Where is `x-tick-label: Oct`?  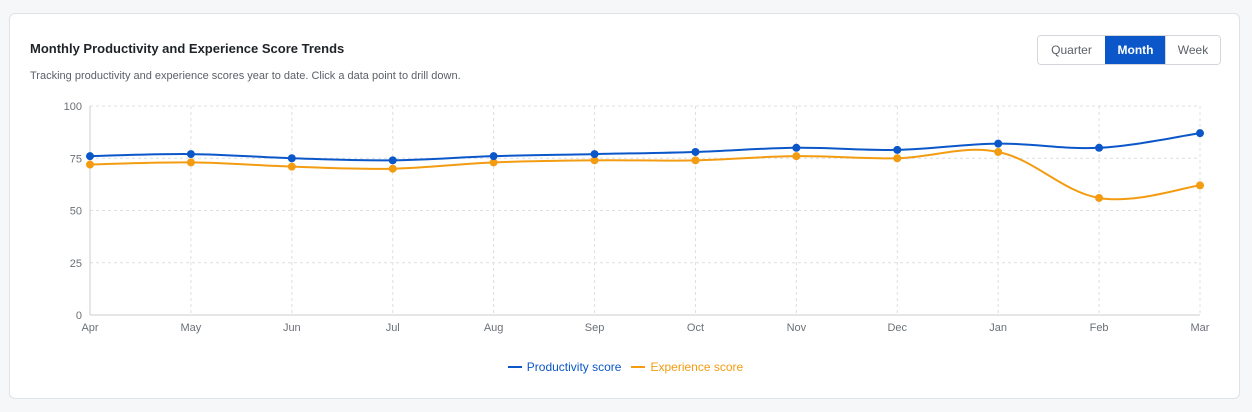
x-tick-label: Oct is located at coordinates (695, 328).